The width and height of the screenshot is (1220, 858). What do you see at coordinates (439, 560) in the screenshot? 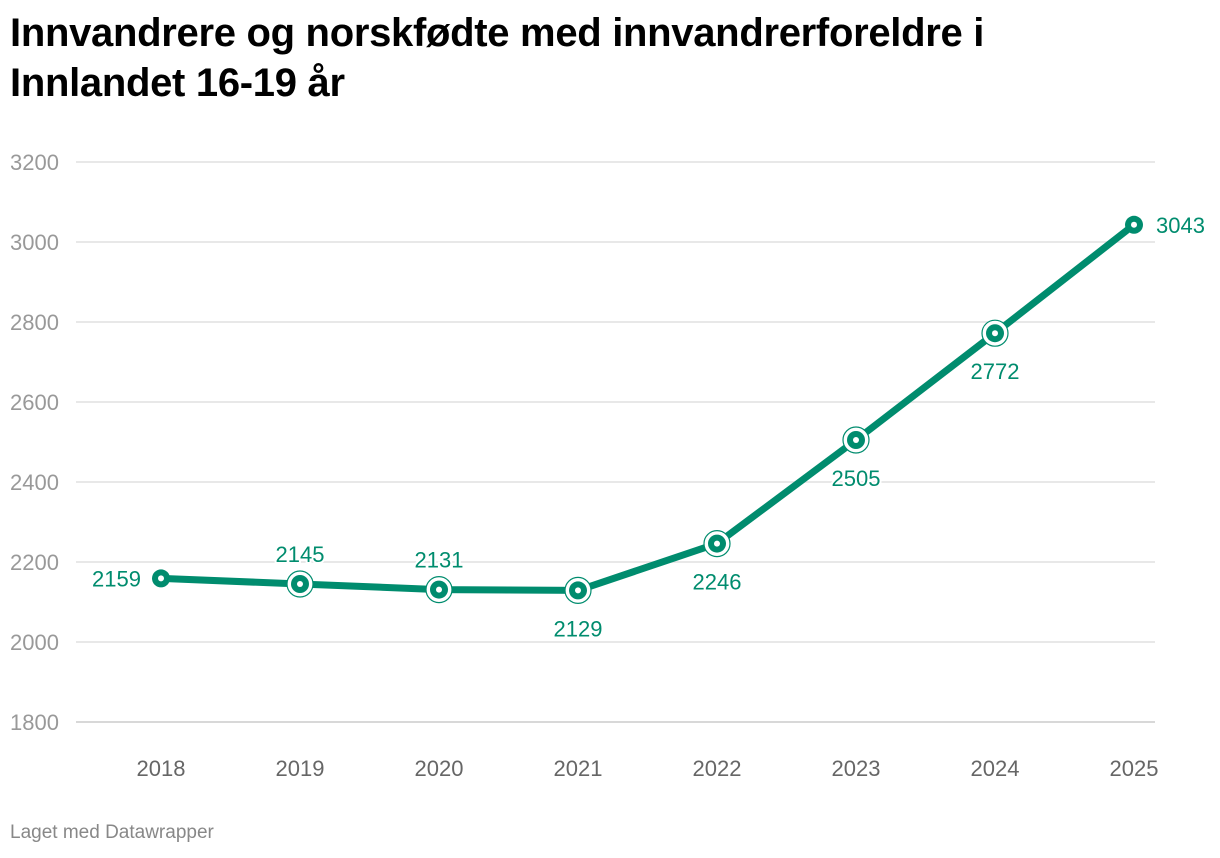
I see `data-label: 2131` at bounding box center [439, 560].